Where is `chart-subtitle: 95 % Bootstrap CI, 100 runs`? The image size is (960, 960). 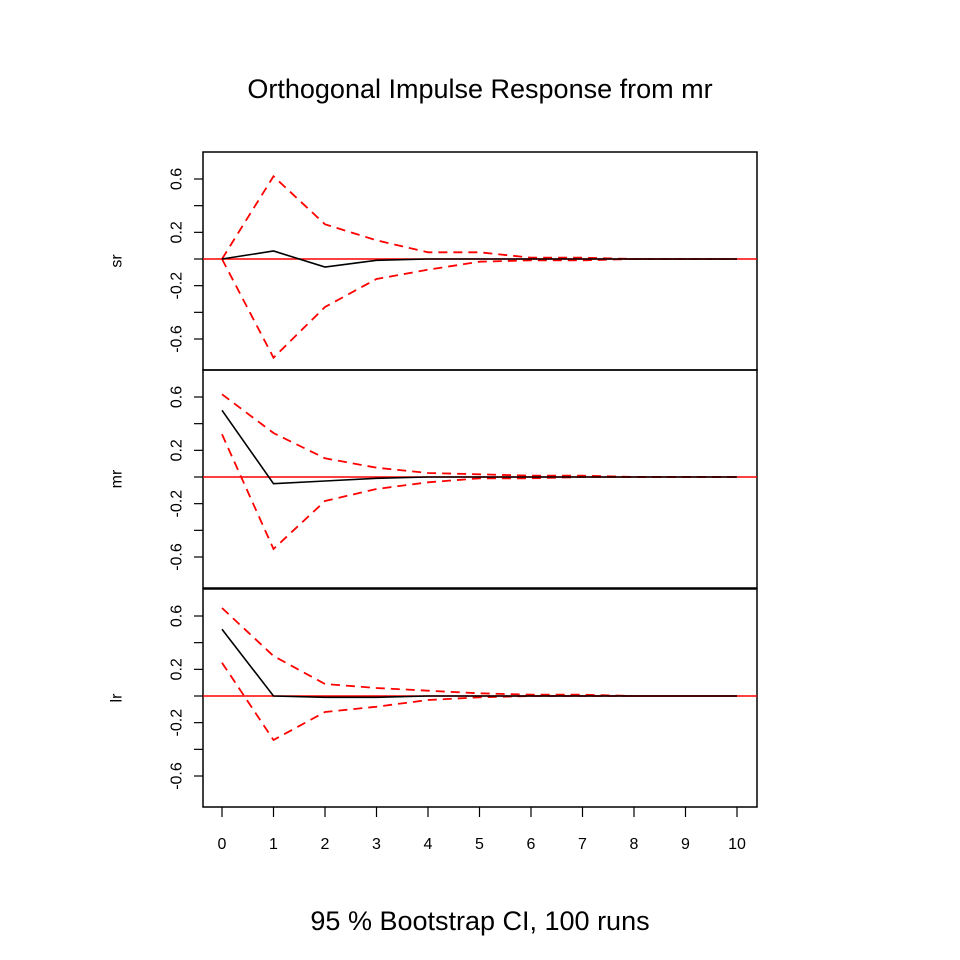
chart-subtitle: 95 % Bootstrap CI, 100 runs is located at coordinates (479, 921).